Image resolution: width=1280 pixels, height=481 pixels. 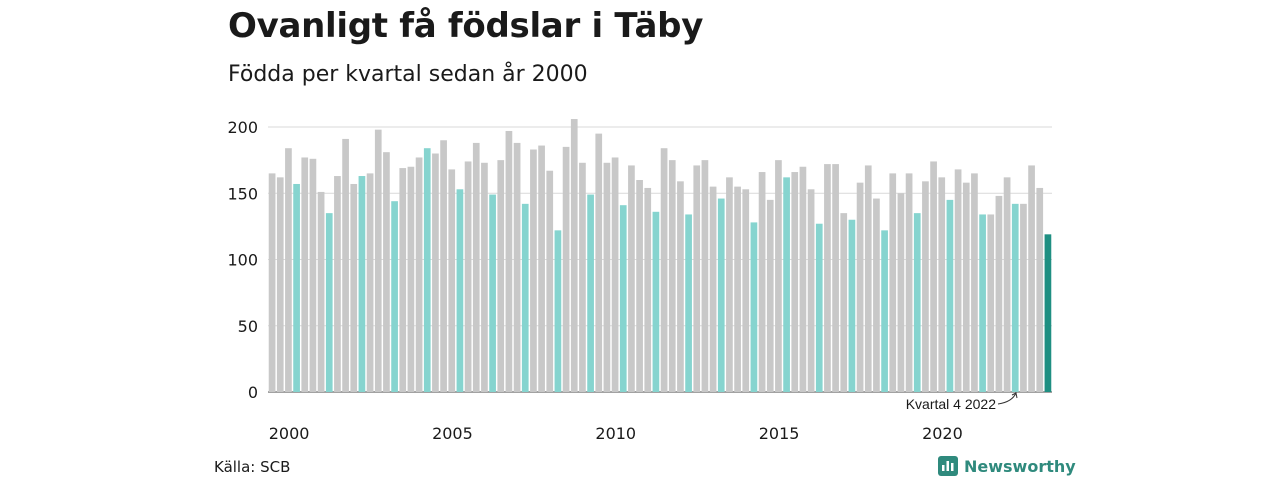 I want to click on brand-logo: Newsworthy, so click(x=1007, y=466).